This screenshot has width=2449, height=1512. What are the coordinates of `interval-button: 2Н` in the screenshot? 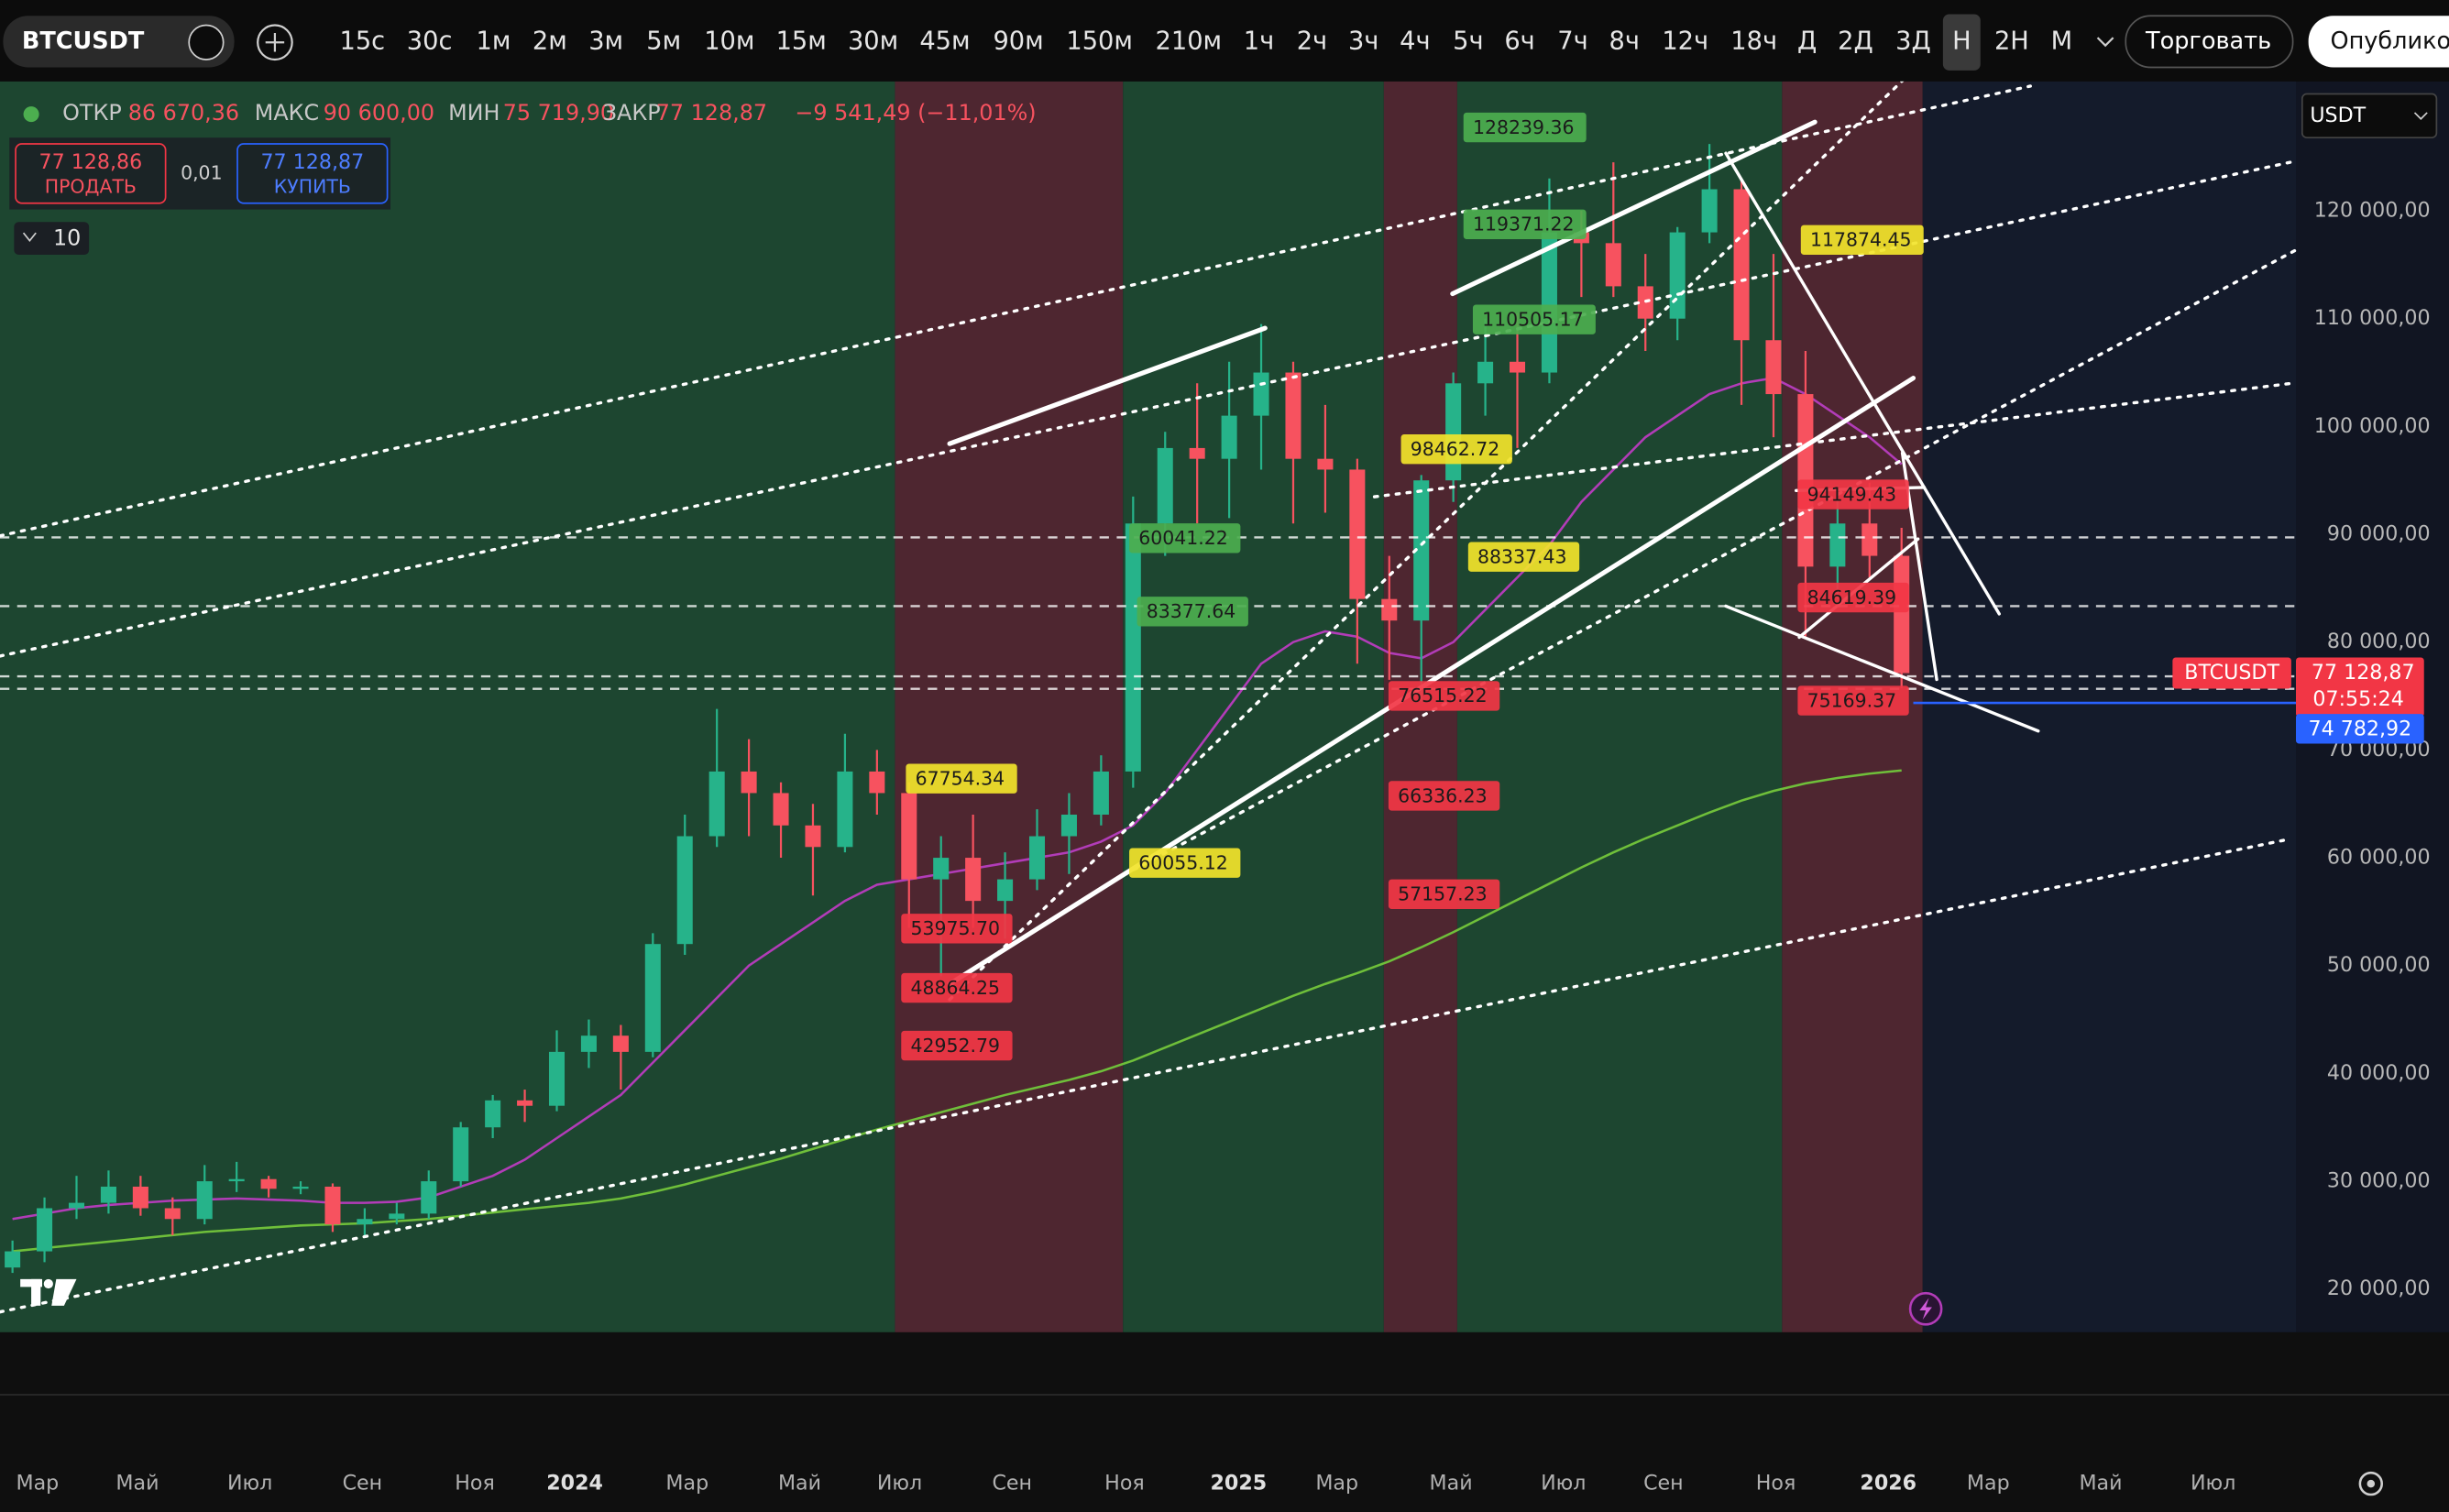 It's located at (2011, 41).